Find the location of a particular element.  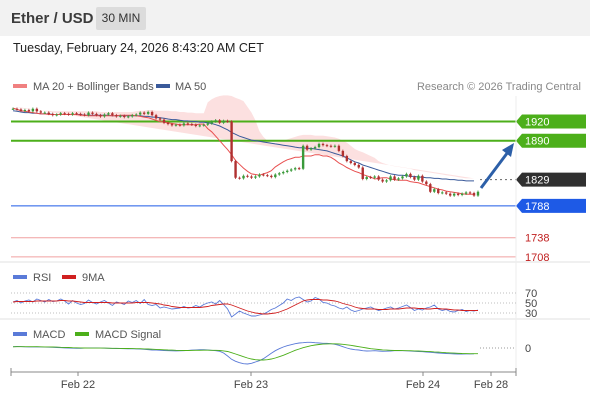

legend-label-ma20: MA 20 + Bollinger Bands is located at coordinates (93, 87).